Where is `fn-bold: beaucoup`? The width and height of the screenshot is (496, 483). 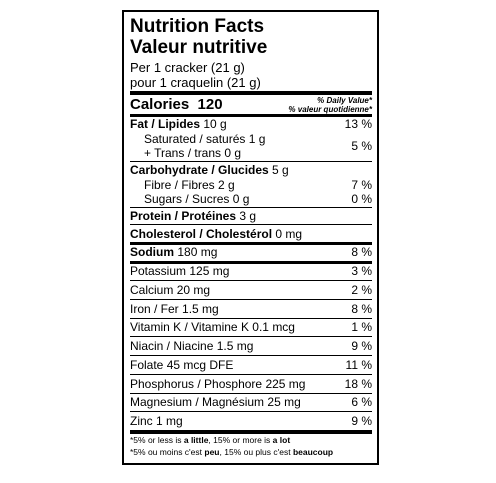 fn-bold: beaucoup is located at coordinates (313, 452).